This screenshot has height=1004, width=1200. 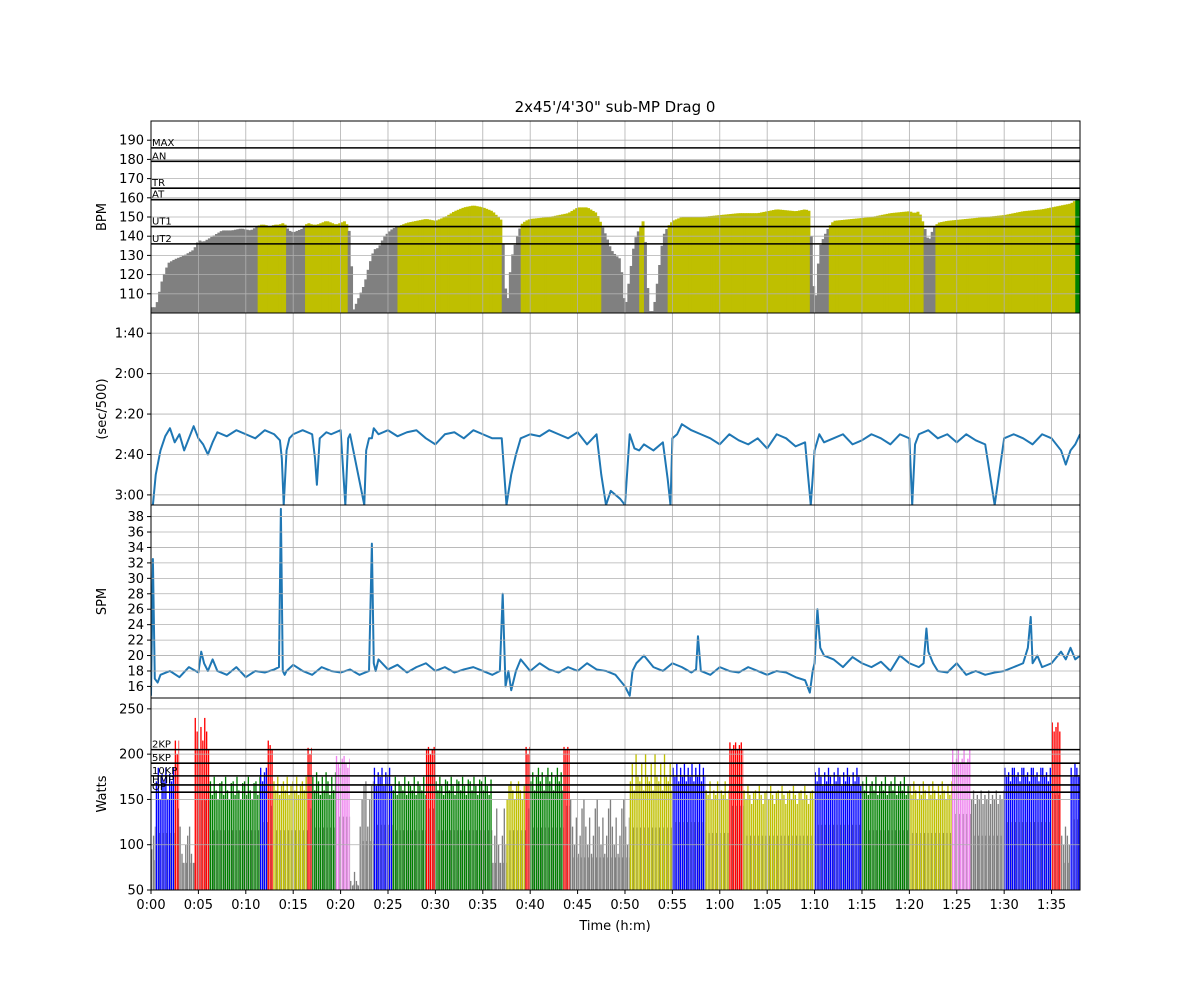 What do you see at coordinates (614, 926) in the screenshot?
I see `x-axis-label: Time (h:m)` at bounding box center [614, 926].